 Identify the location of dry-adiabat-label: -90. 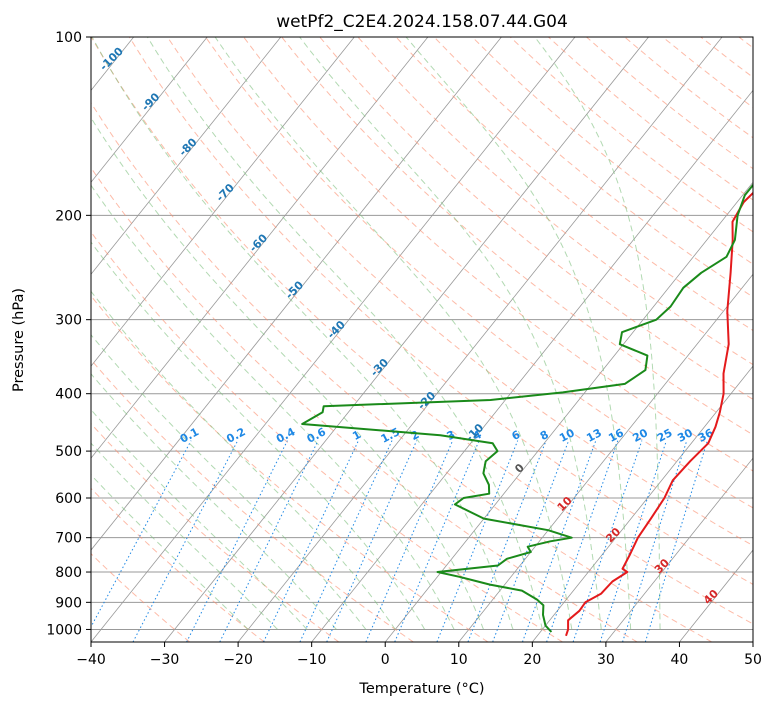
(150, 101).